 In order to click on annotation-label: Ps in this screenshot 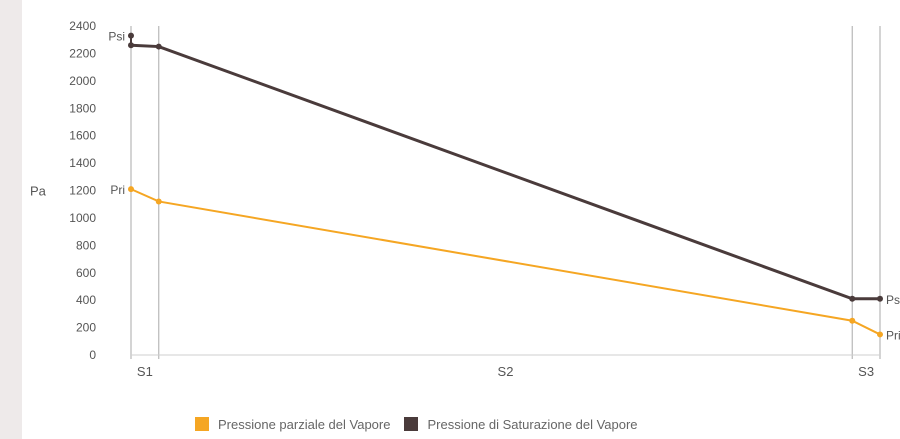, I will do `click(893, 300)`.